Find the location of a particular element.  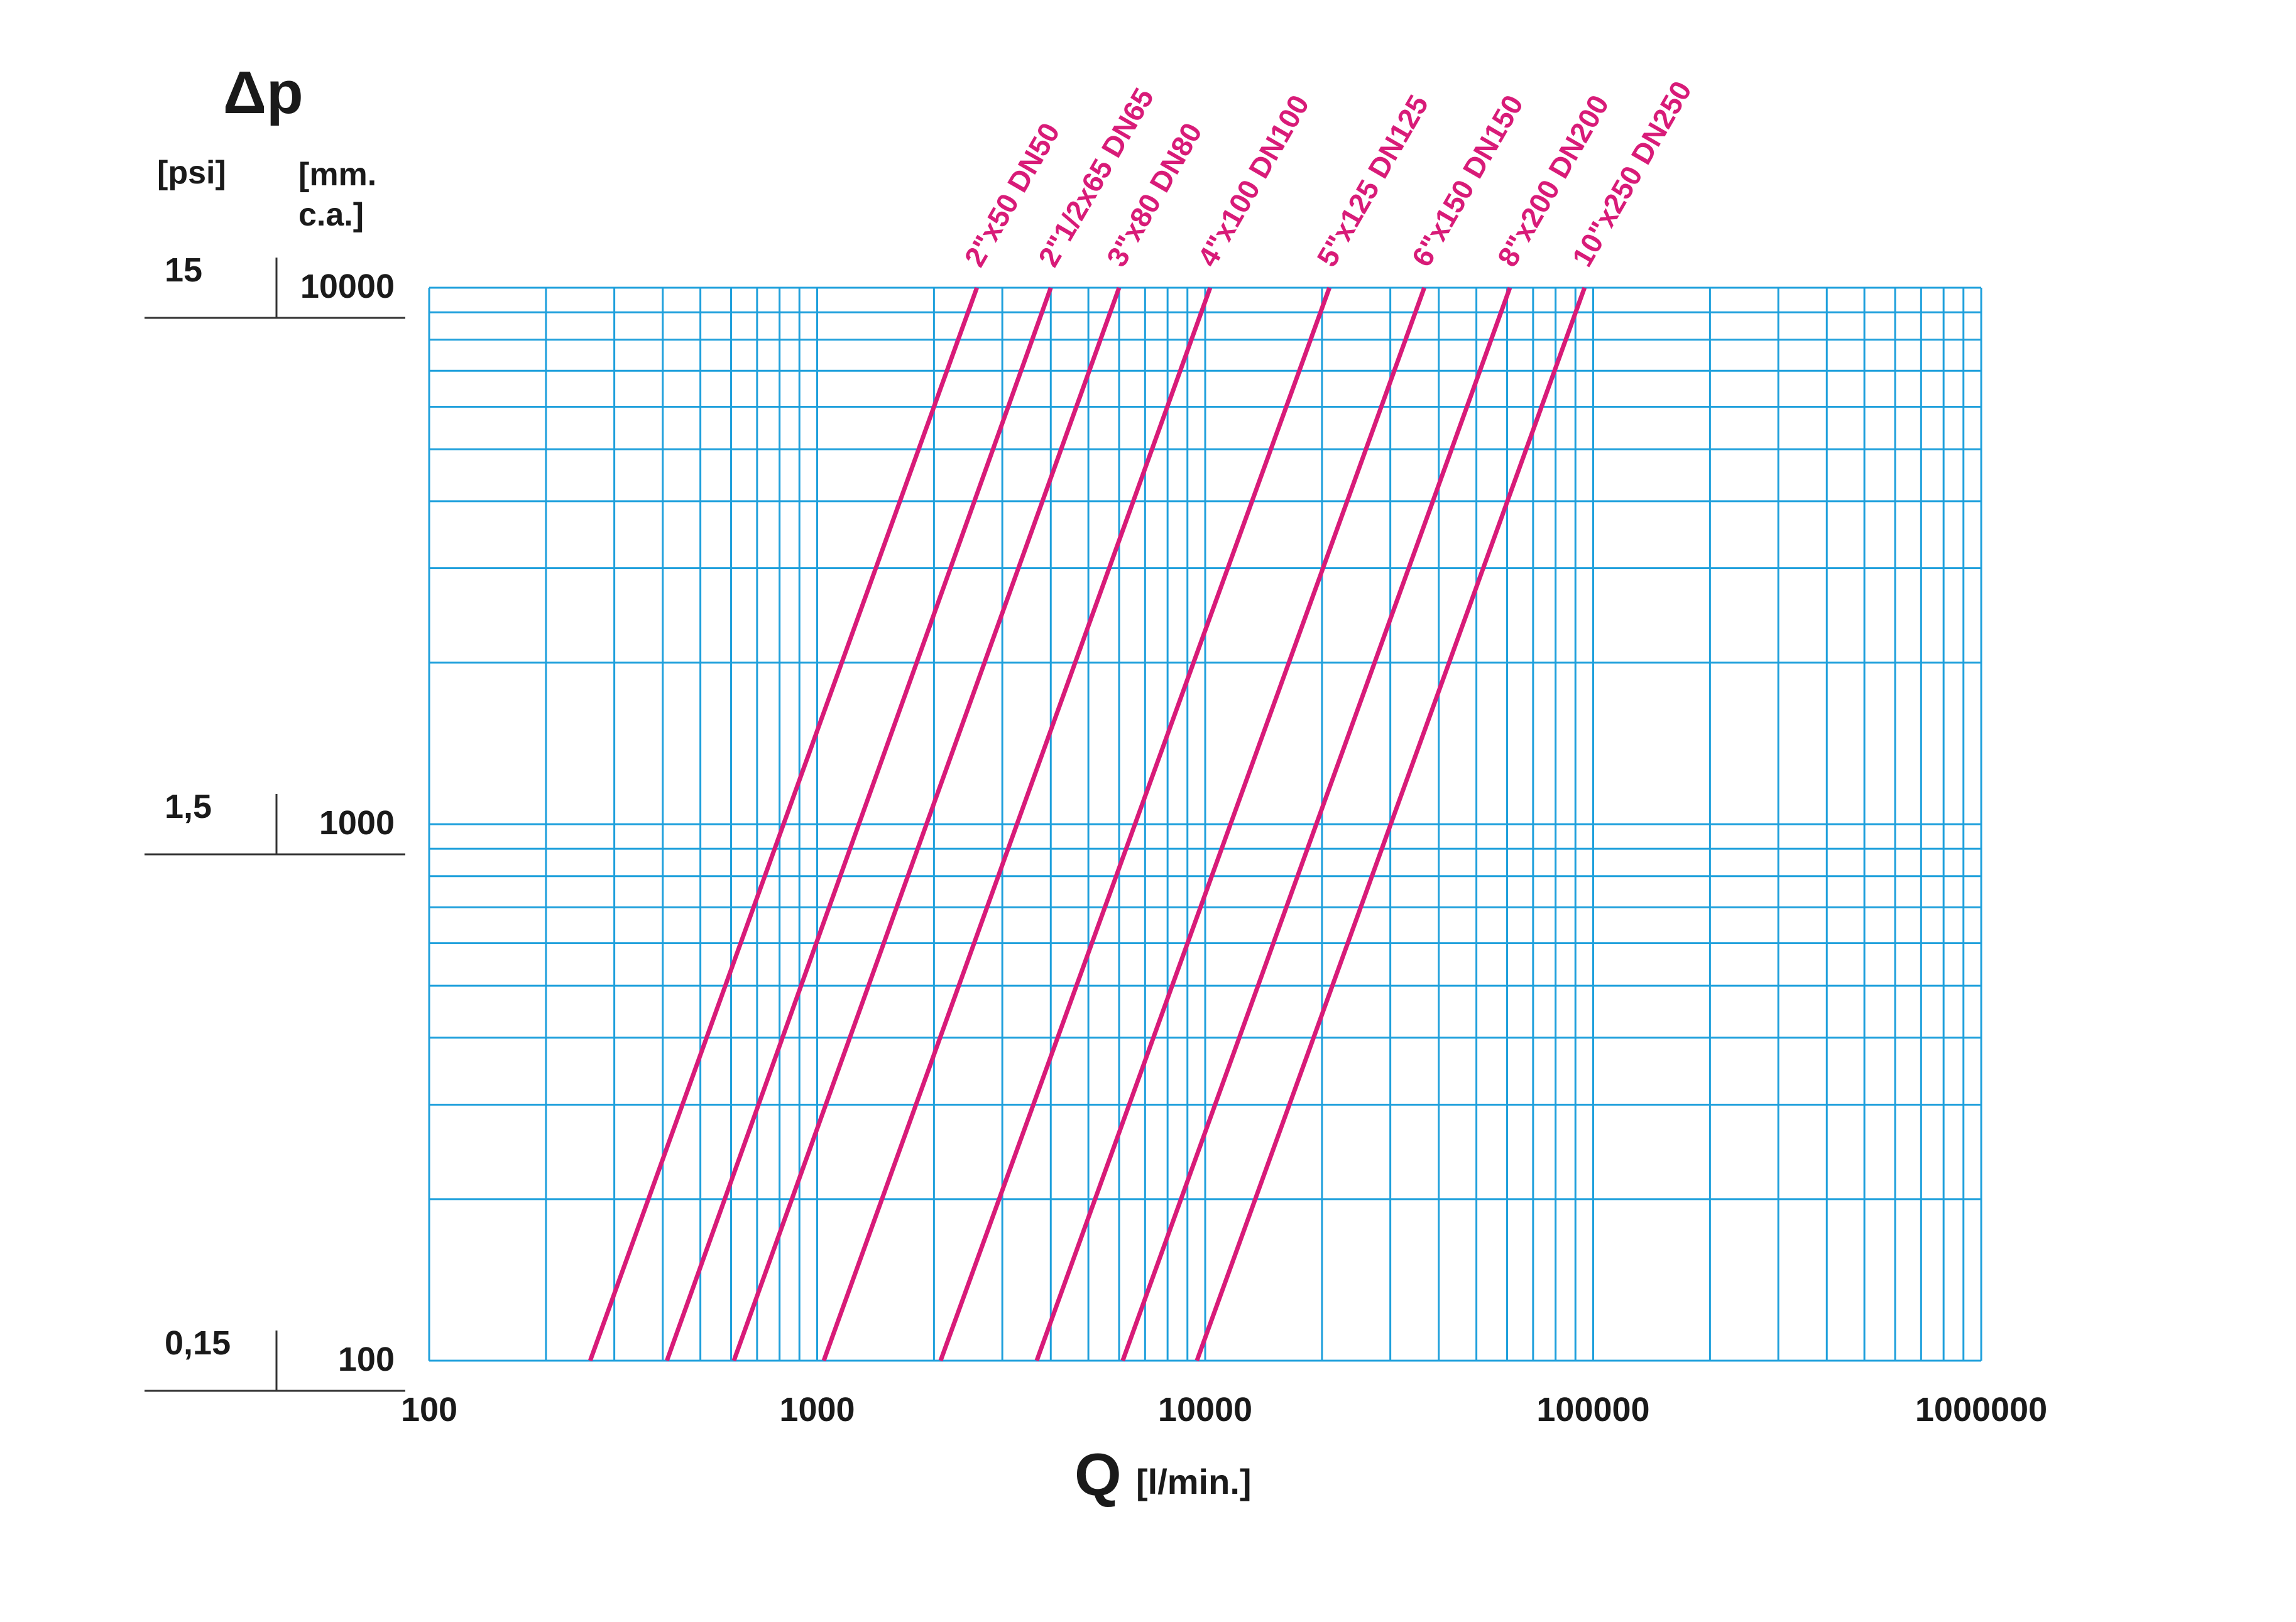

y-tick-label-psi: 0,15 is located at coordinates (198, 1343).